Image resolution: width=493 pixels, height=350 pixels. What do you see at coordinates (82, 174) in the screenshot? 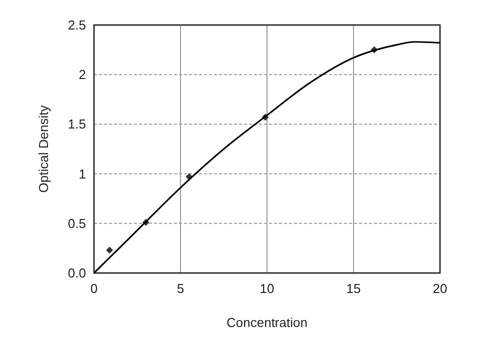
I see `y-tick-label: 1` at bounding box center [82, 174].